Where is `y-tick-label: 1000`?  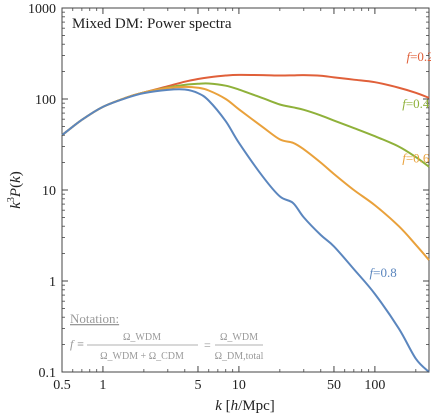 y-tick-label: 1000 is located at coordinates (42, 9).